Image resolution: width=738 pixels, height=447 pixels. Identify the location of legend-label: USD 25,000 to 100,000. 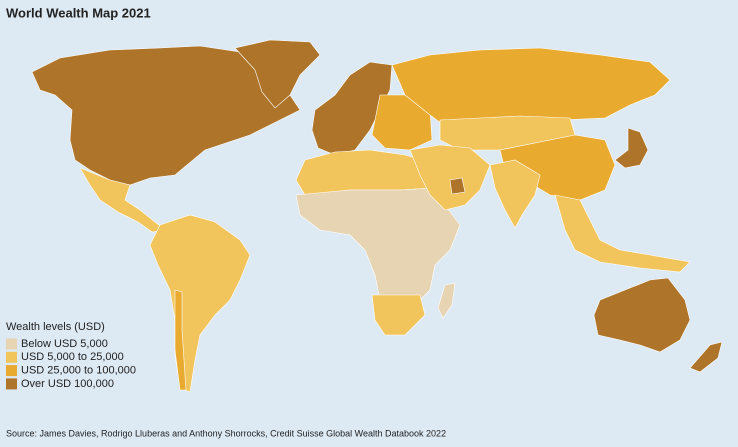
(78, 371).